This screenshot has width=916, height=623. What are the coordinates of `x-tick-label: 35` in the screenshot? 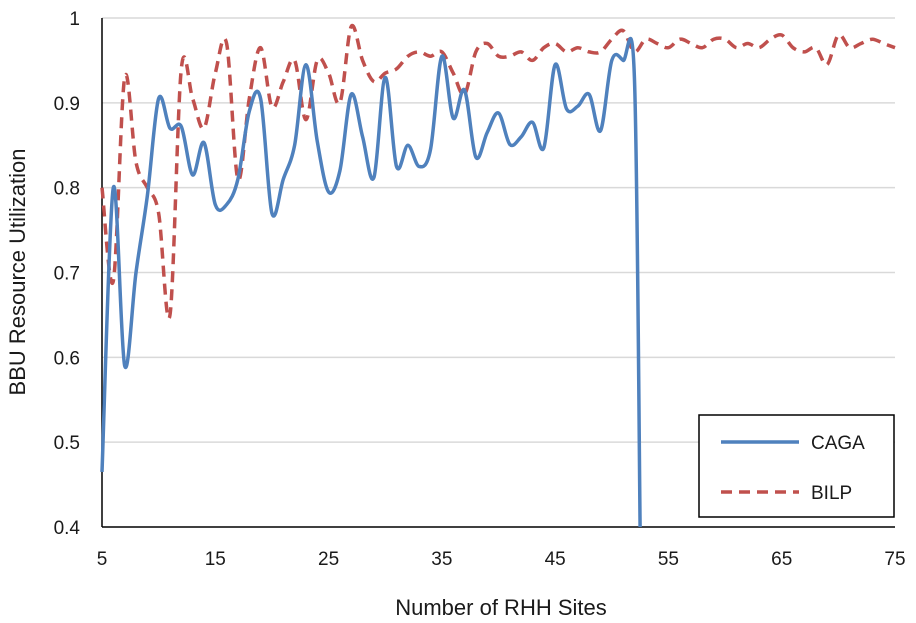 It's located at (441, 559).